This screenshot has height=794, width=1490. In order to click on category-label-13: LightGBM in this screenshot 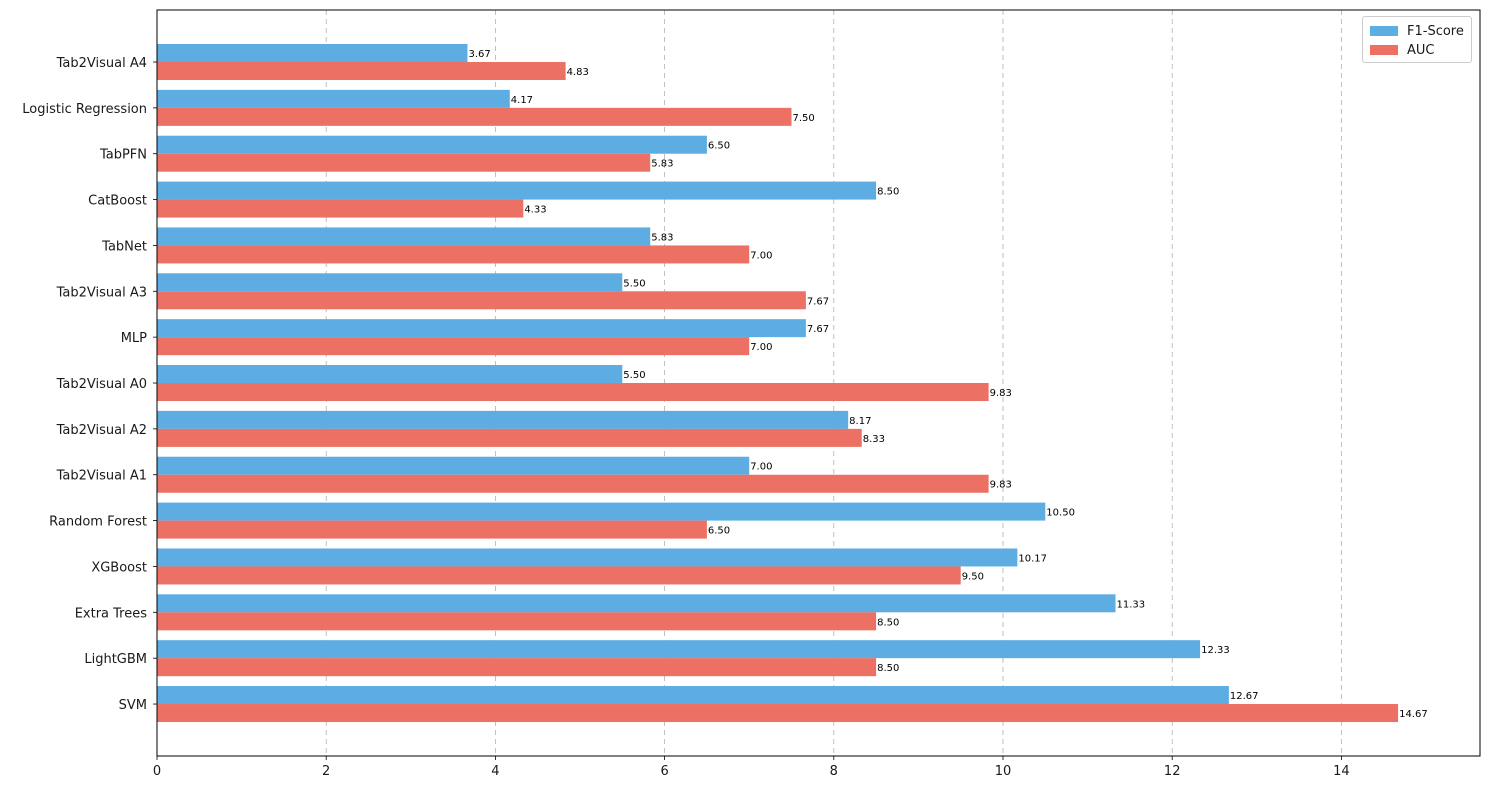, I will do `click(115, 659)`.